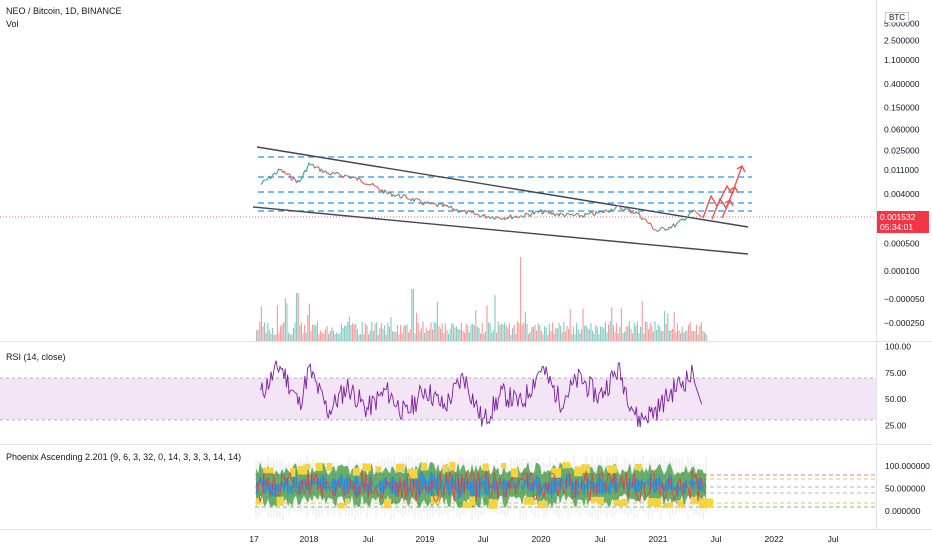  I want to click on upper-trendline, so click(502, 187).